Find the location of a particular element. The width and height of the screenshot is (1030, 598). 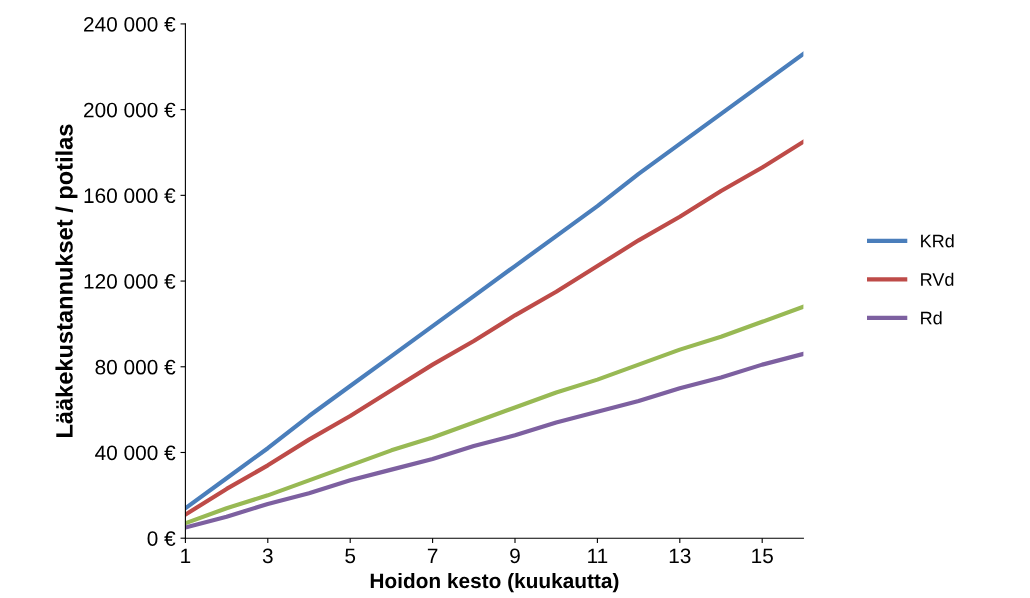

legend-label: Rd is located at coordinates (931, 318).